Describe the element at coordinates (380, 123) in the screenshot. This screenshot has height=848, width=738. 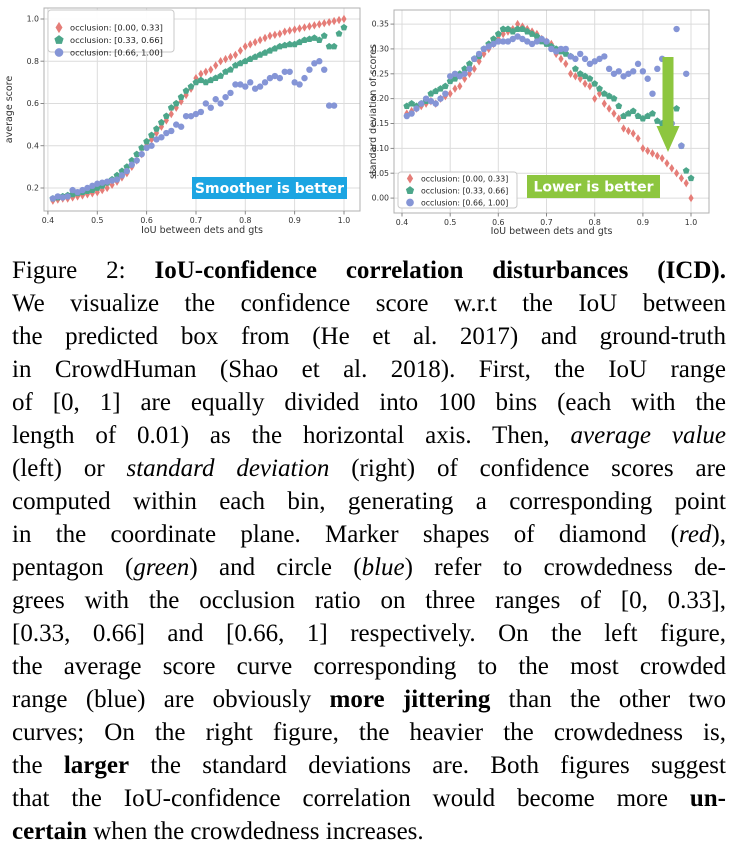
I see `svg-text: 0.15` at that location.